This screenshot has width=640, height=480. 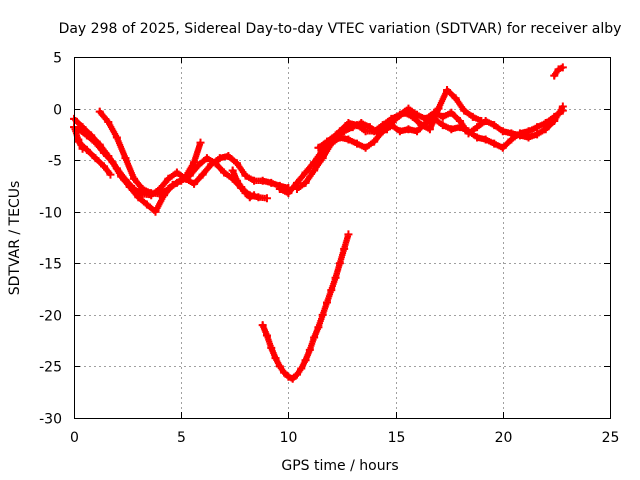 I want to click on x-tick-labels: 0 5 10 15 20 25, so click(x=344, y=438).